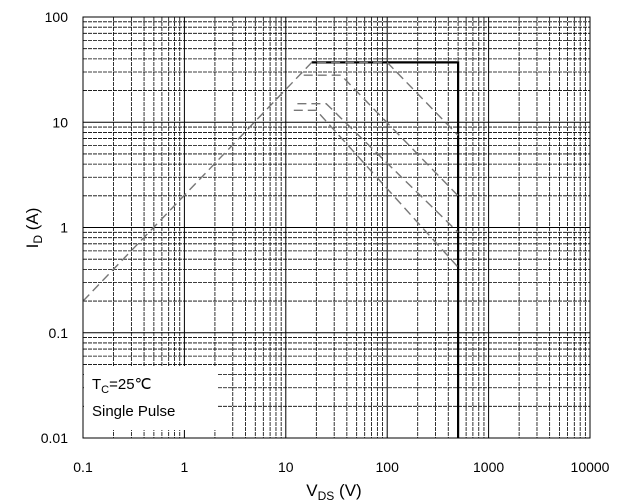 The width and height of the screenshot is (628, 502). I want to click on x-tick-label: 0.1, so click(83, 467).